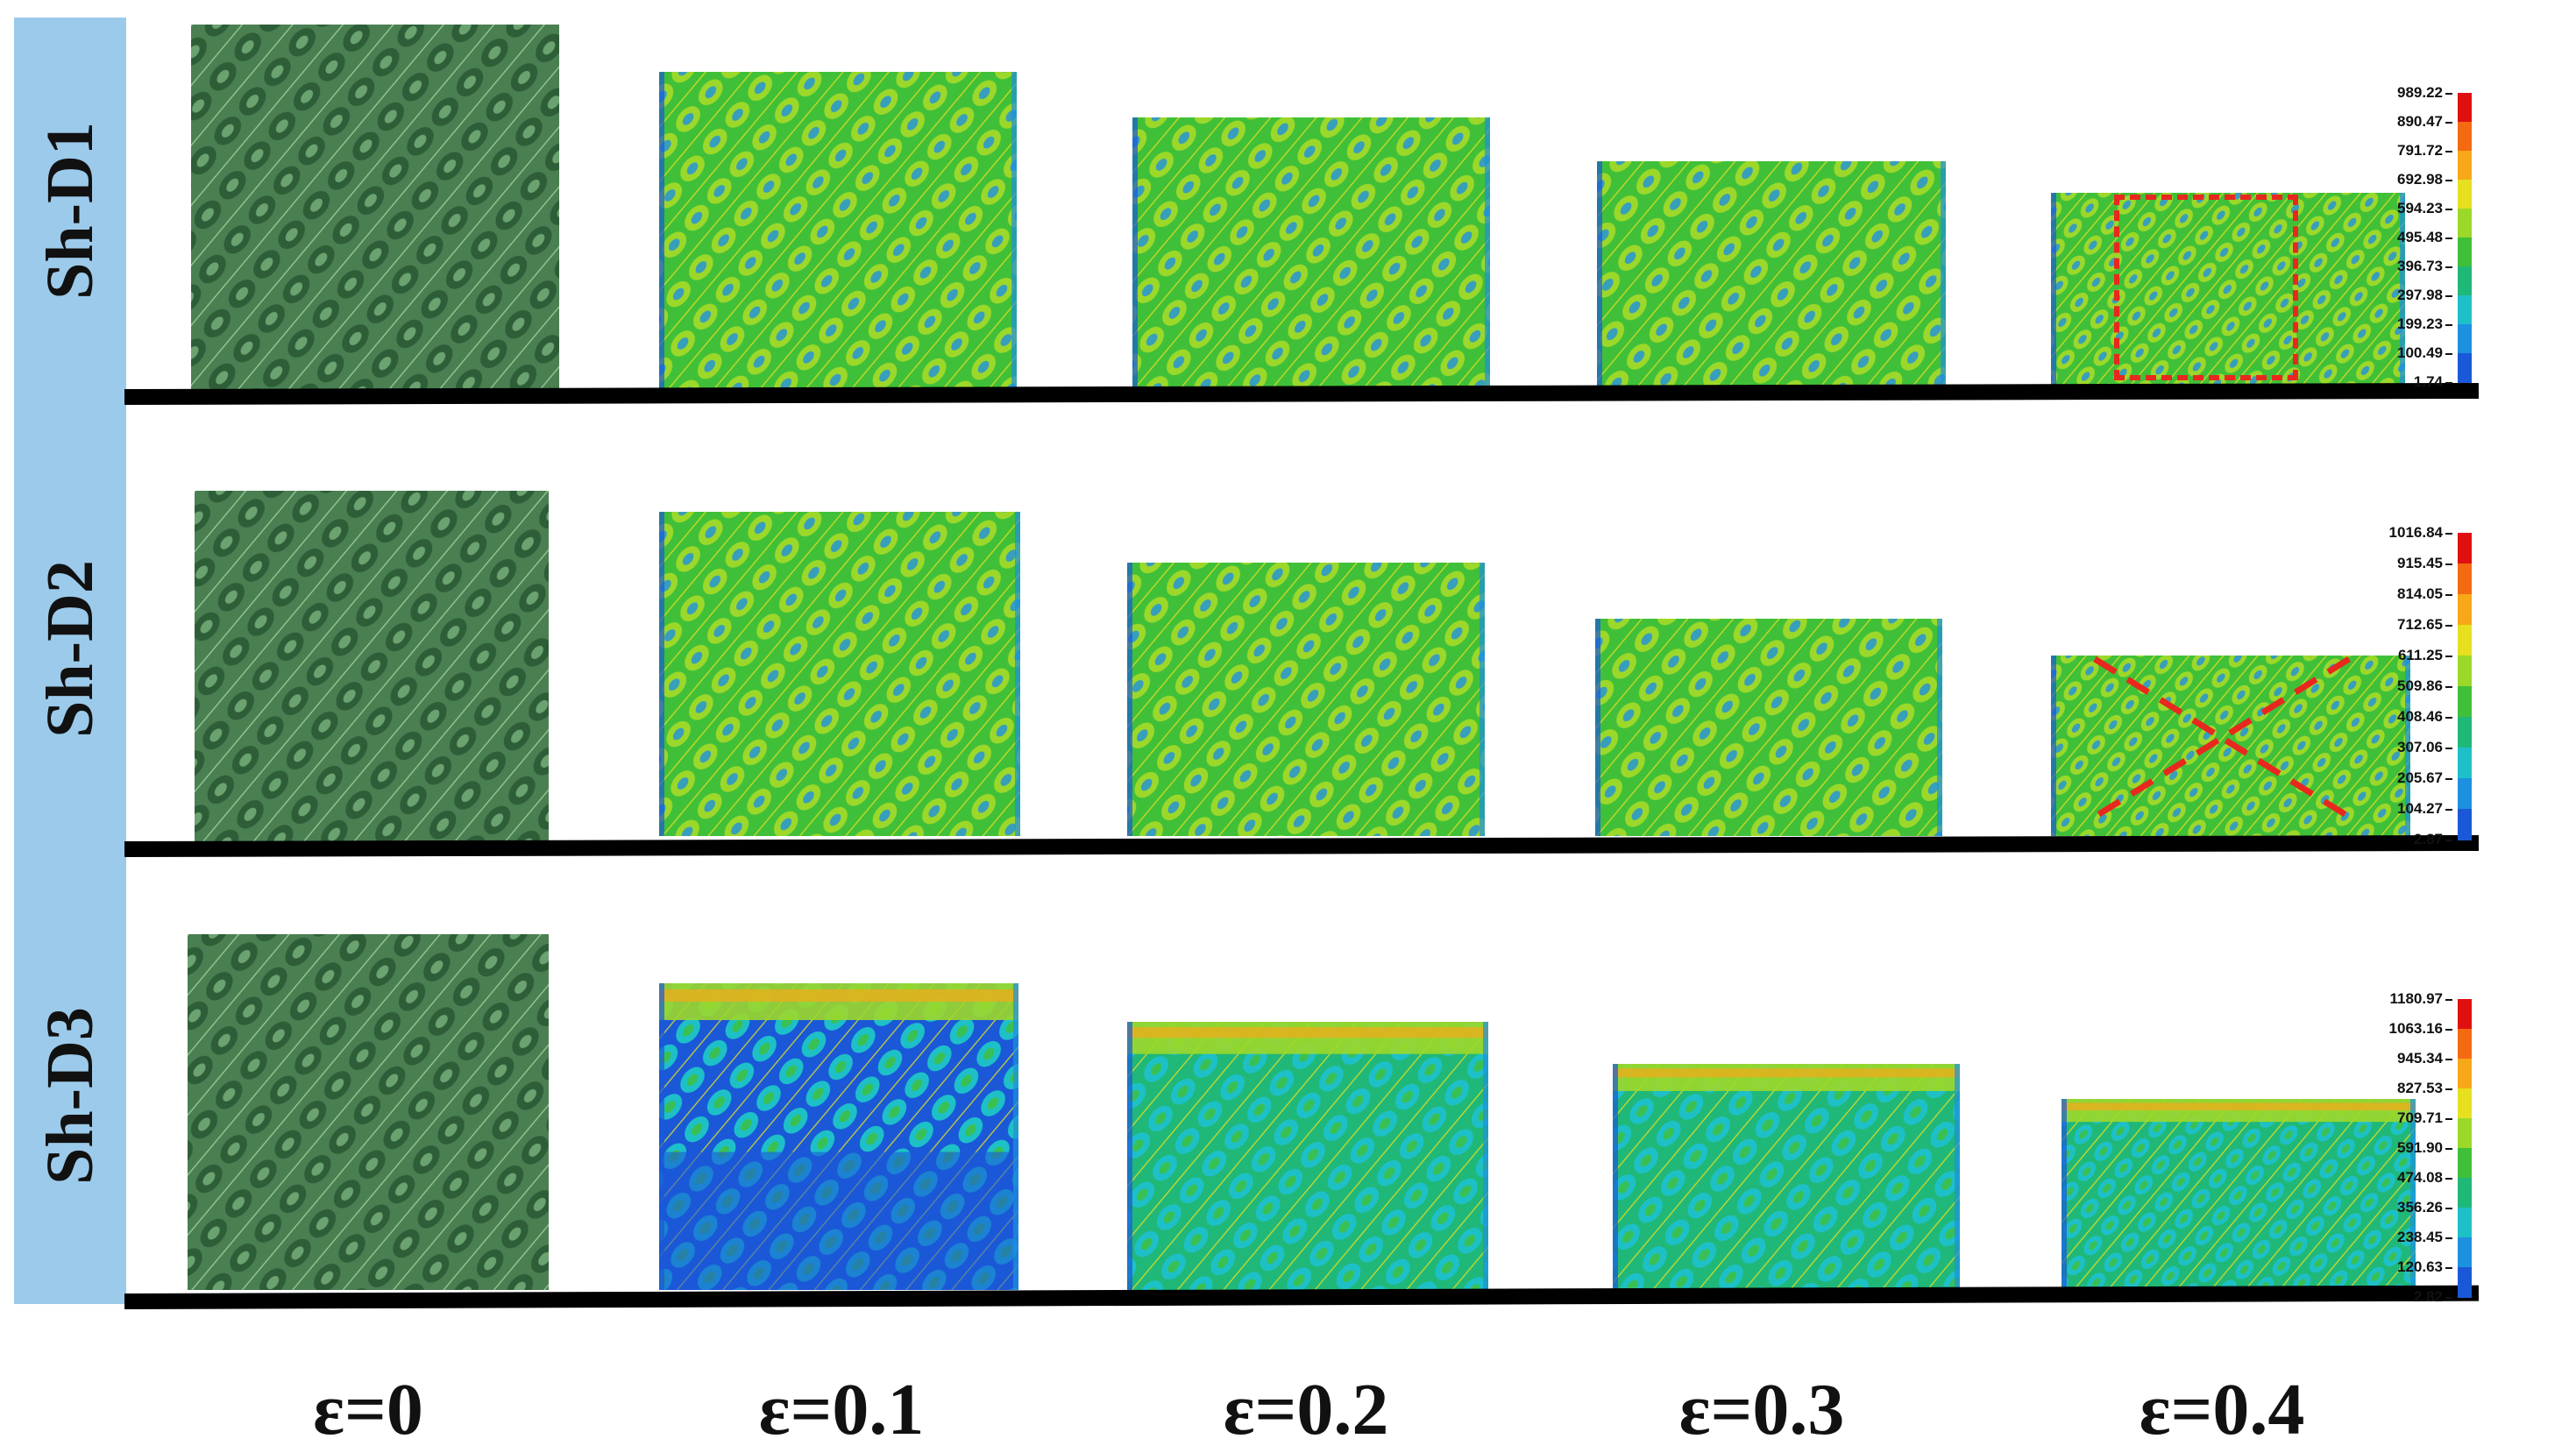 The height and width of the screenshot is (1453, 2576). I want to click on colorbar-tick-label: 712.65, so click(2424, 625).